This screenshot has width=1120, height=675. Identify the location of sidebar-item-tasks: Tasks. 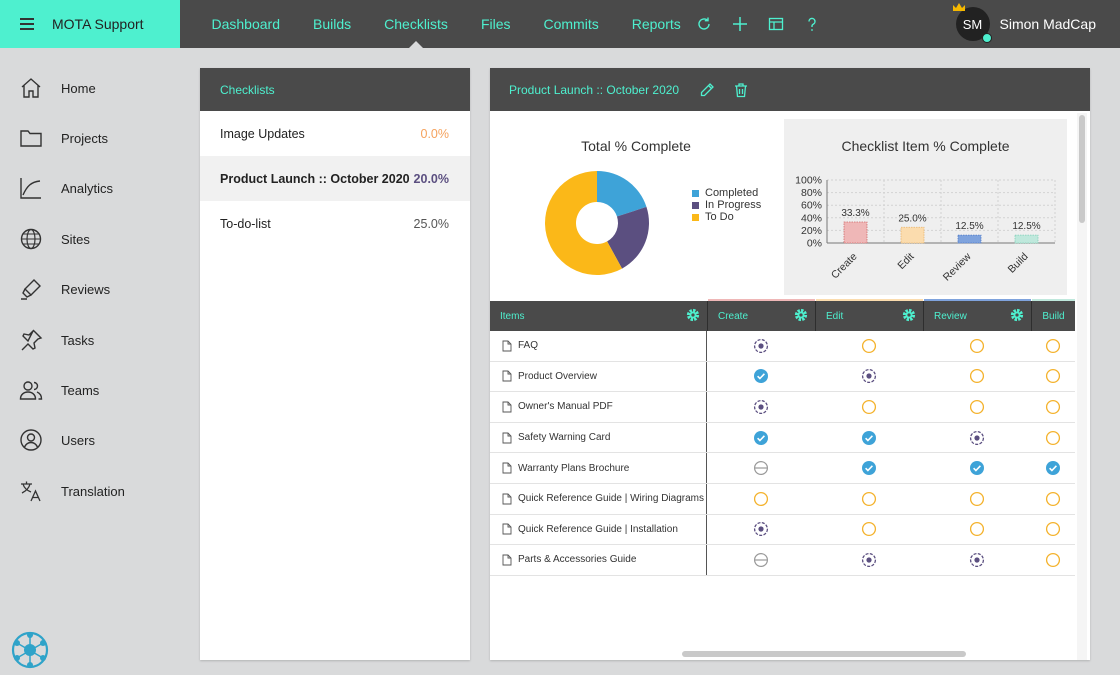
(90, 340).